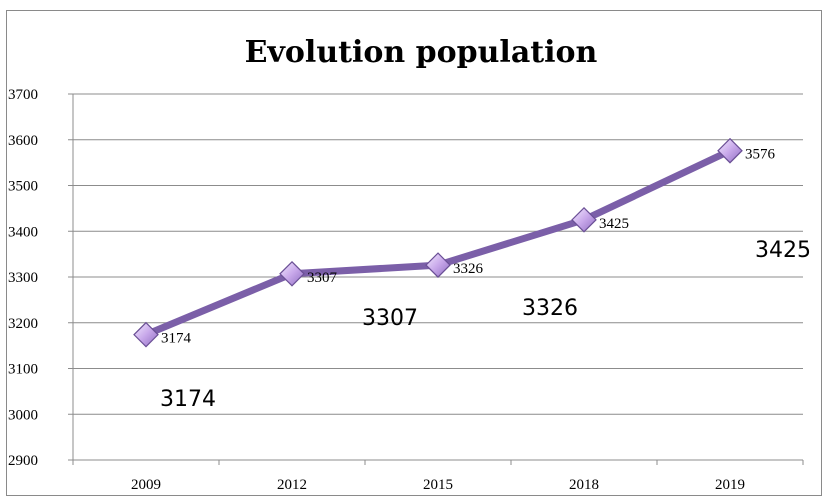 This screenshot has width=826, height=499. What do you see at coordinates (23, 461) in the screenshot?
I see `y-tick-label: 2900` at bounding box center [23, 461].